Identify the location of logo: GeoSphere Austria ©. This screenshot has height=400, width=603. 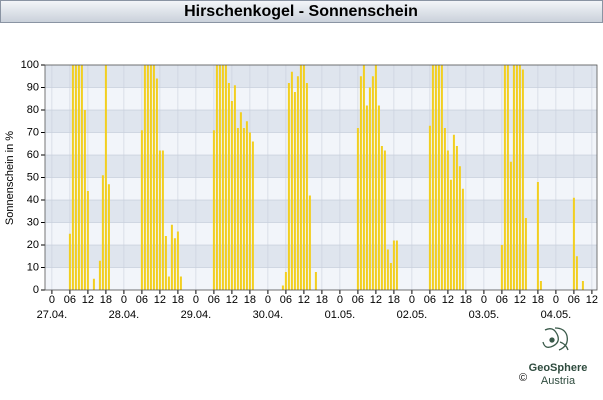
(553, 357).